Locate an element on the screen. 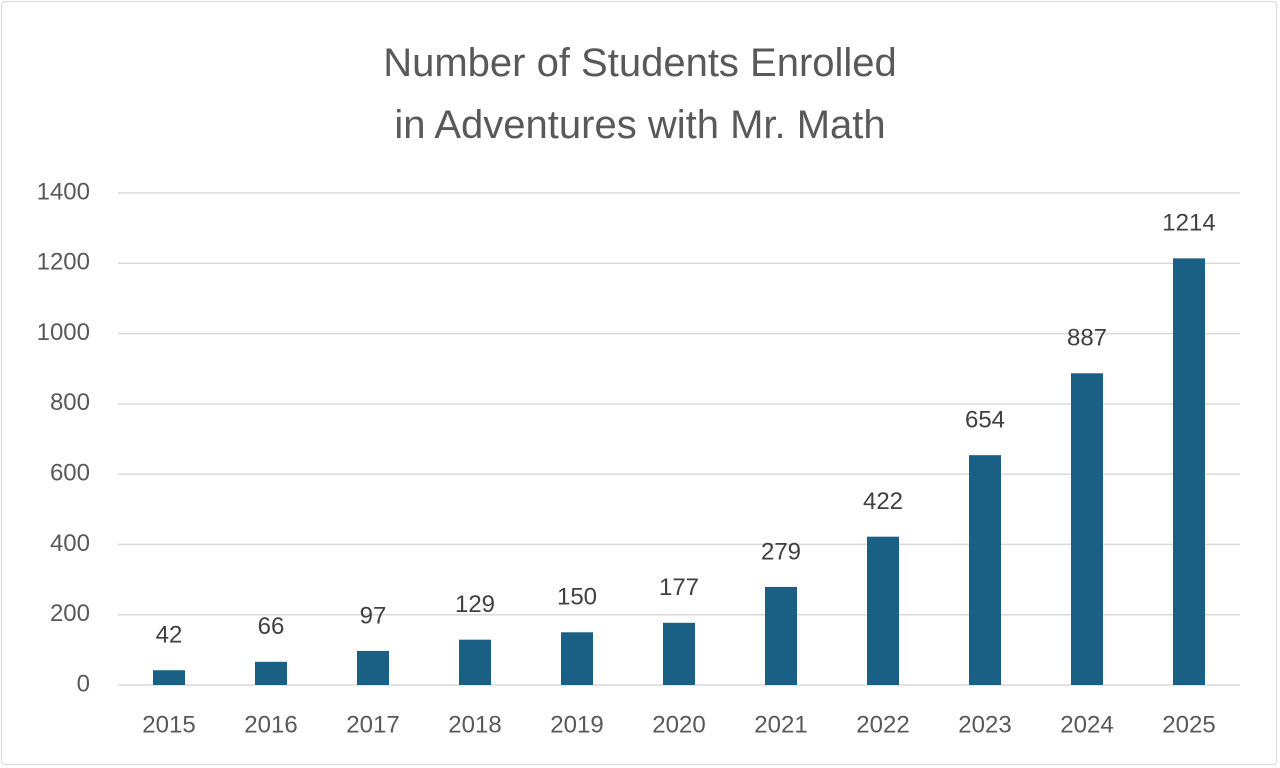  data-label: 177 is located at coordinates (679, 587).